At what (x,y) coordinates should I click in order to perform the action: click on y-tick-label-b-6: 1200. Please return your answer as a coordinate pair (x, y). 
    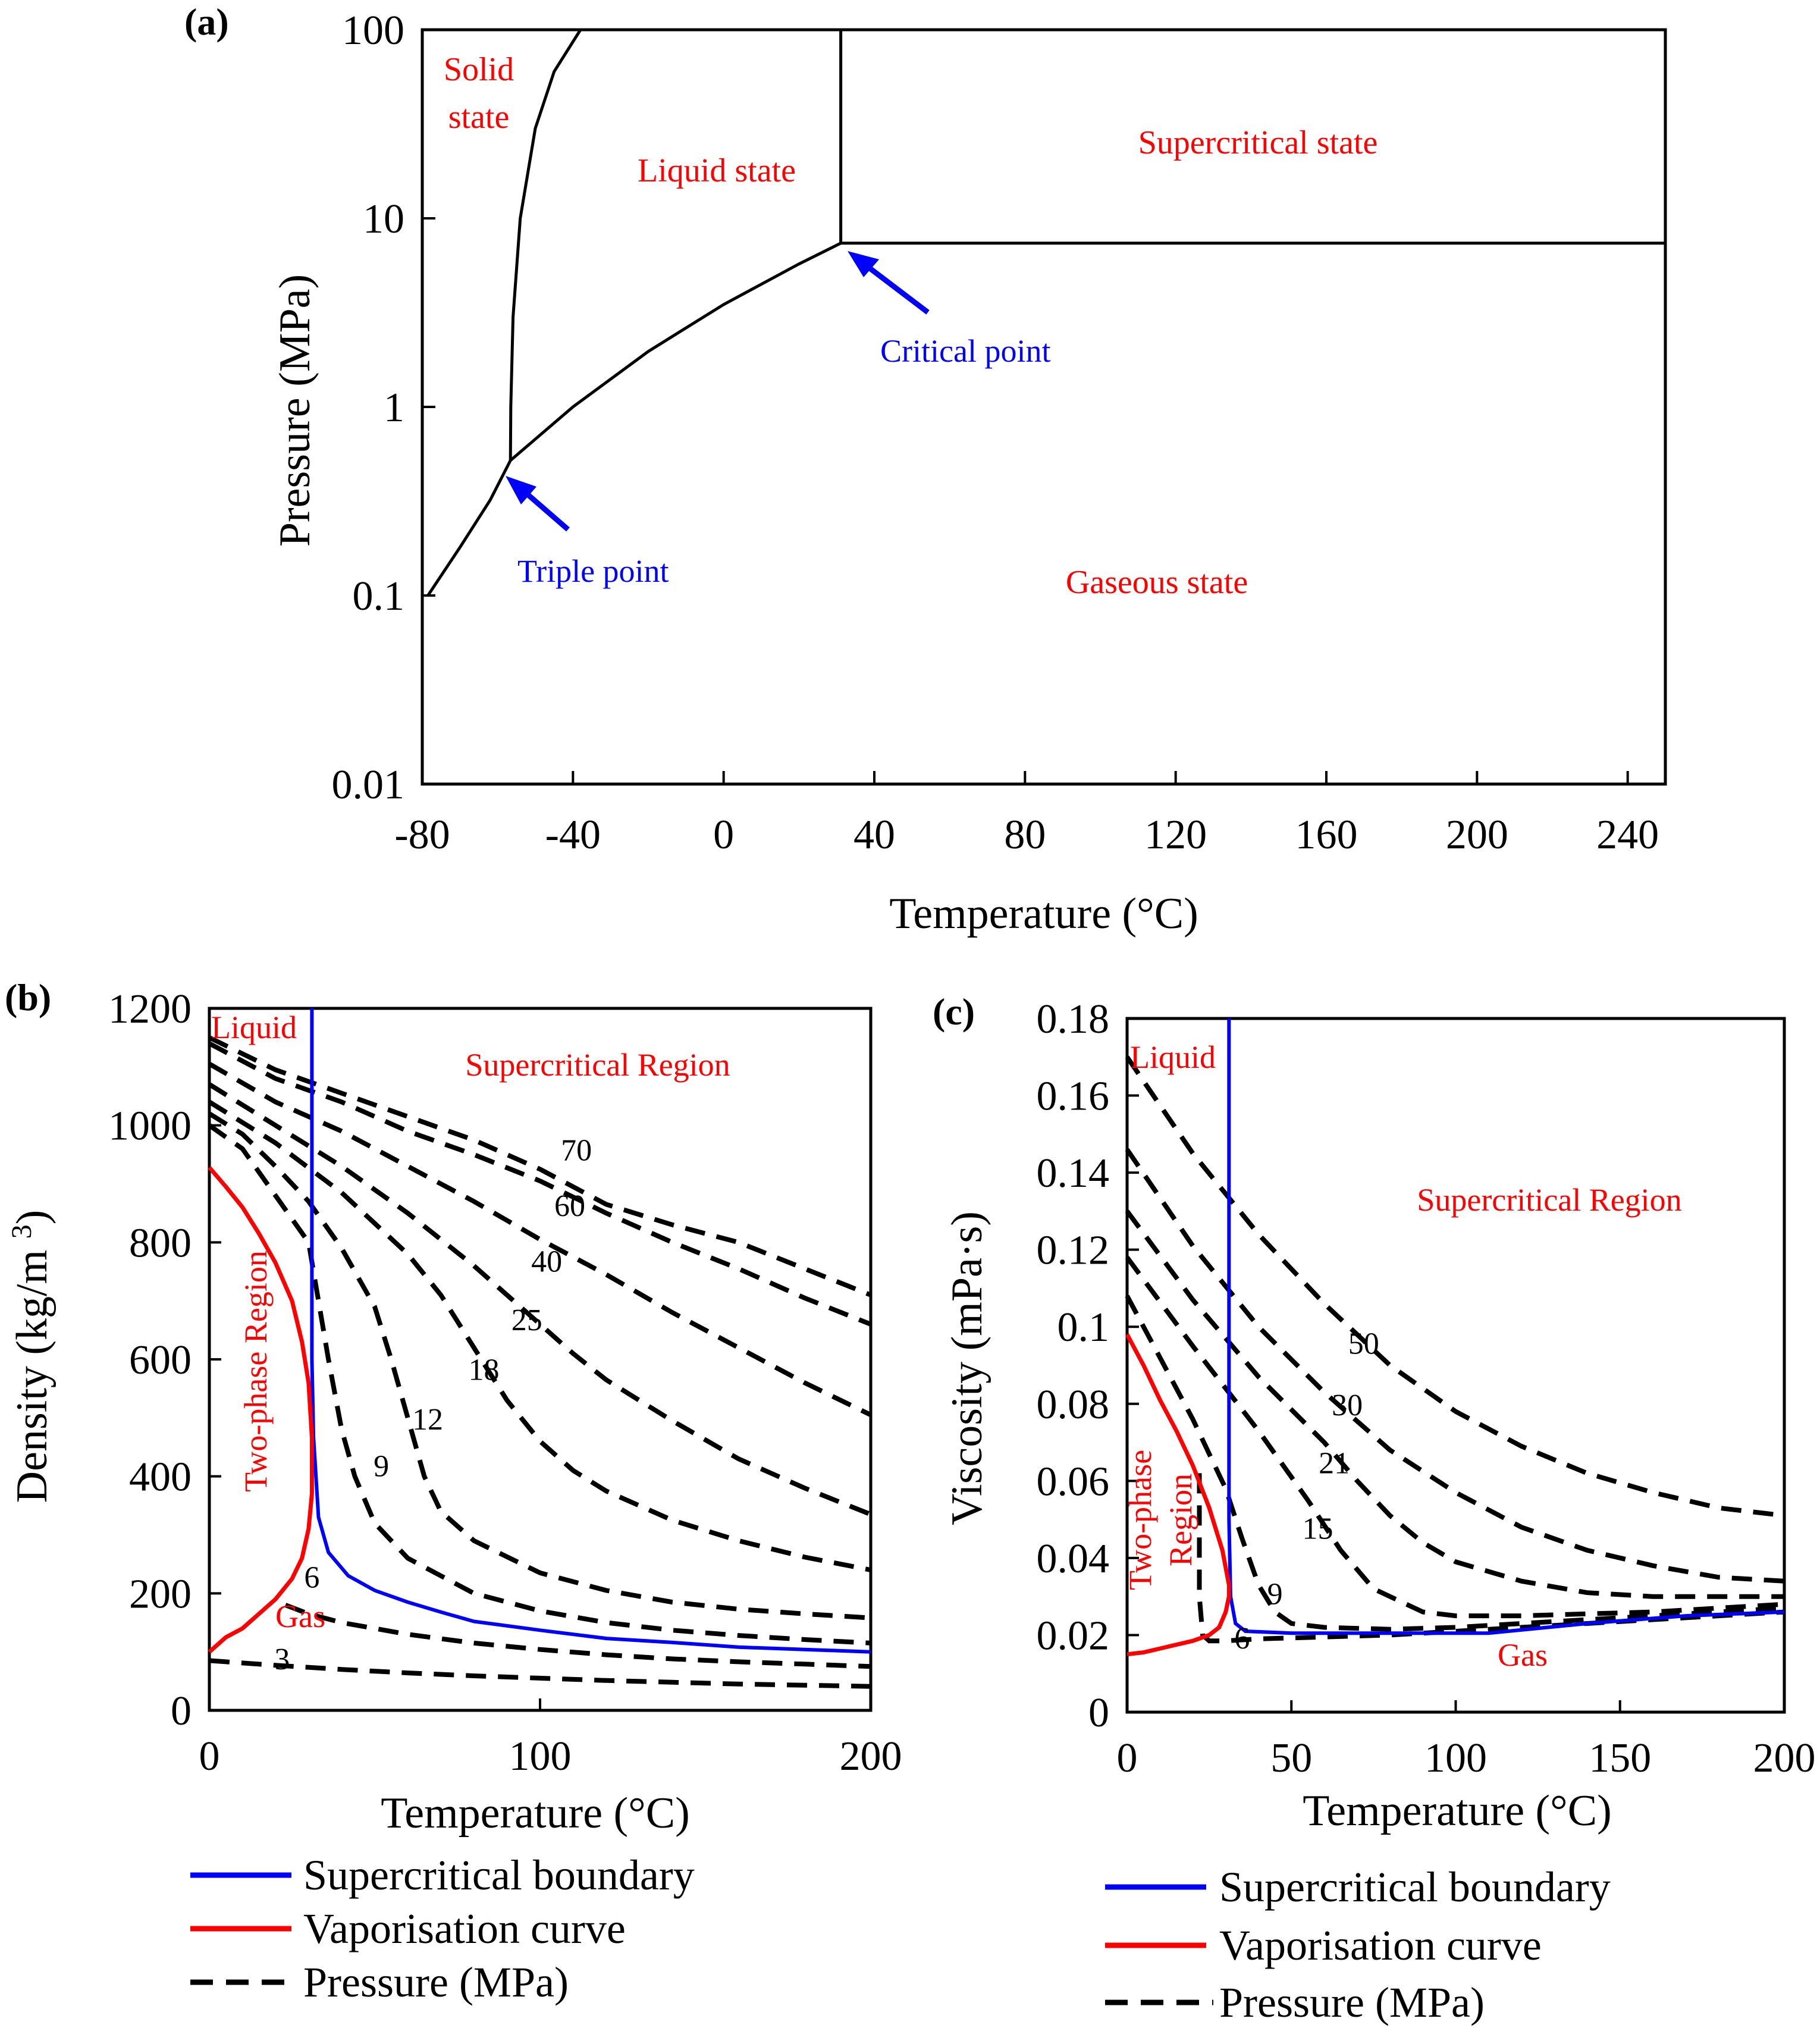
    Looking at the image, I should click on (150, 1009).